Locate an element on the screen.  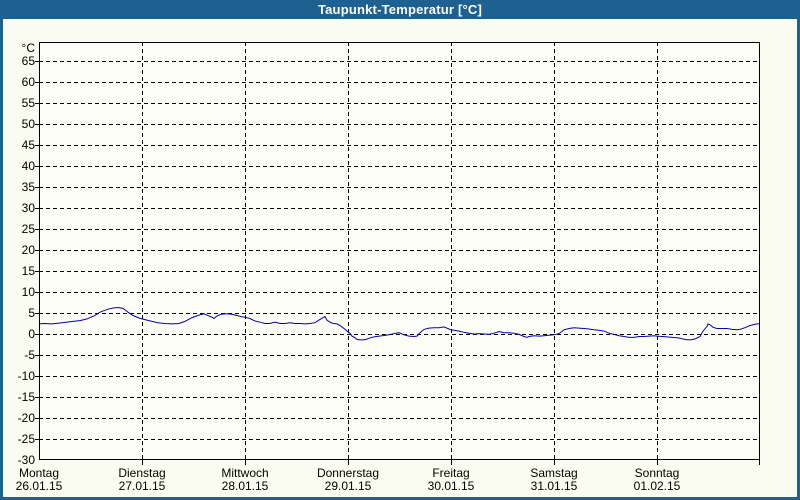
y-axis-label: 55 is located at coordinates (28, 103).